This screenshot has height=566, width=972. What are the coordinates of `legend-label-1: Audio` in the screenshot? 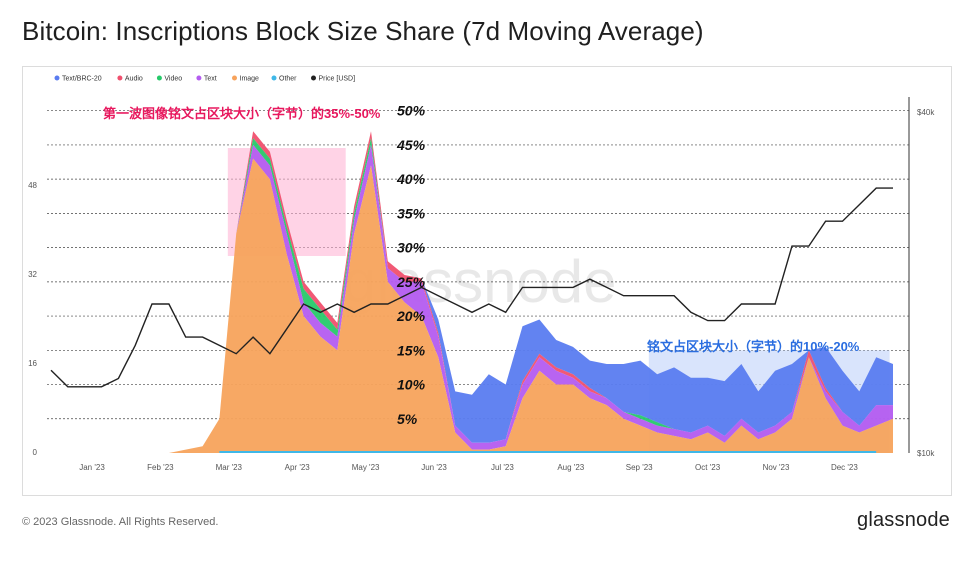 It's located at (134, 79).